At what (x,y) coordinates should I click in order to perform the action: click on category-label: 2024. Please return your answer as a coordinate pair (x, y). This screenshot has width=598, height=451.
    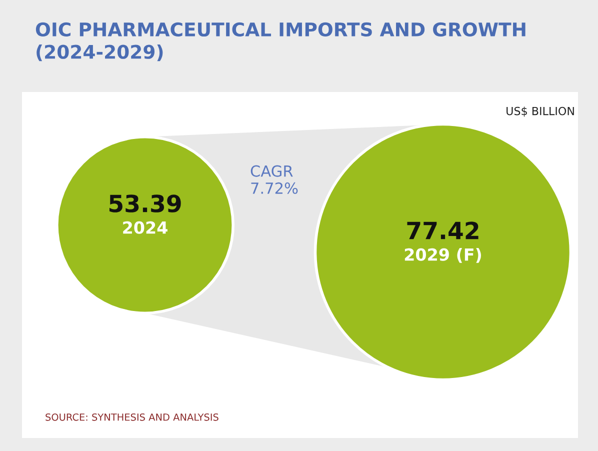
    Looking at the image, I should click on (145, 227).